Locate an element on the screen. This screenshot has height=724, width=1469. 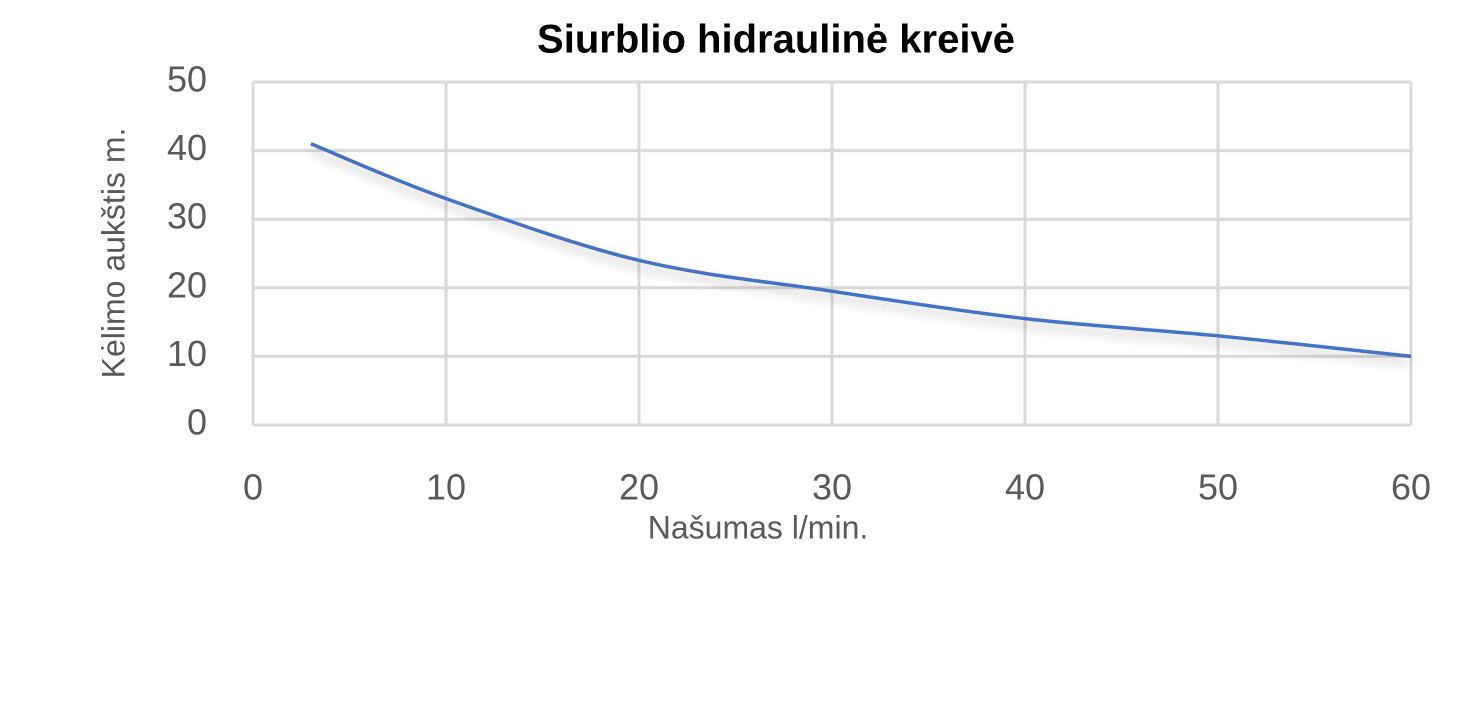
x-tick-label: 20 is located at coordinates (639, 487).